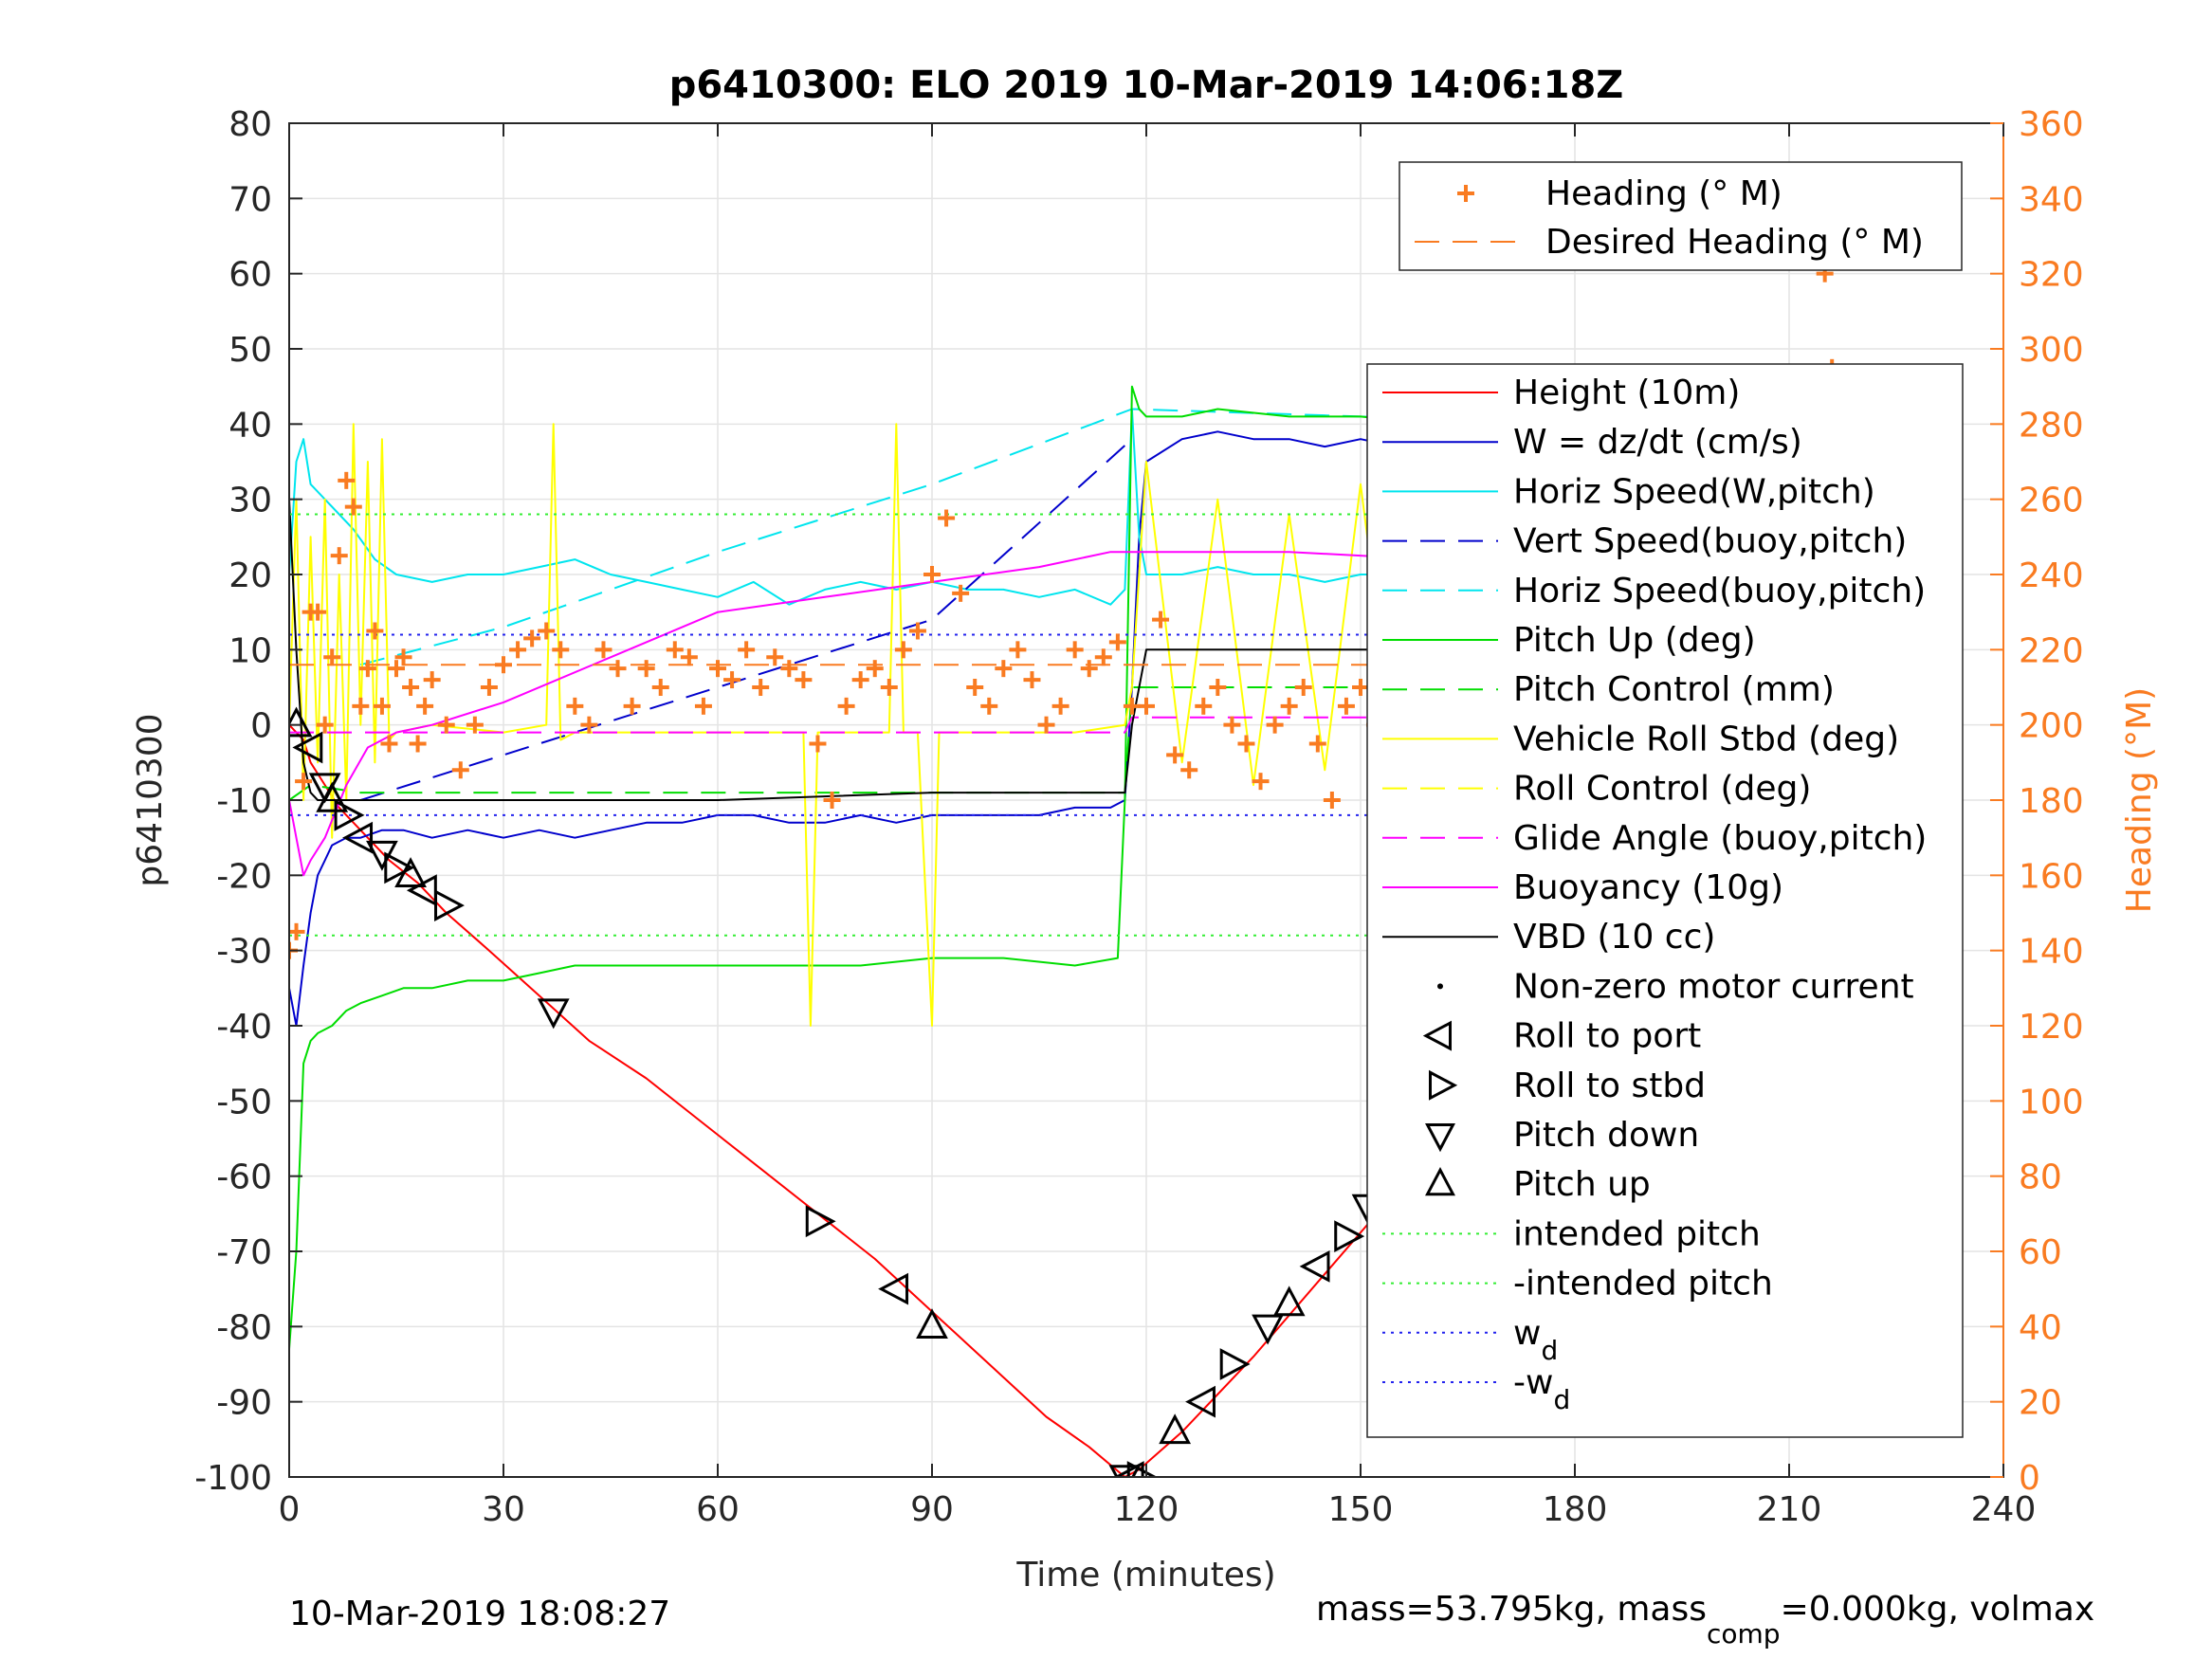  Describe the element at coordinates (2051, 425) in the screenshot. I see `y2-tick-label: 280` at that location.